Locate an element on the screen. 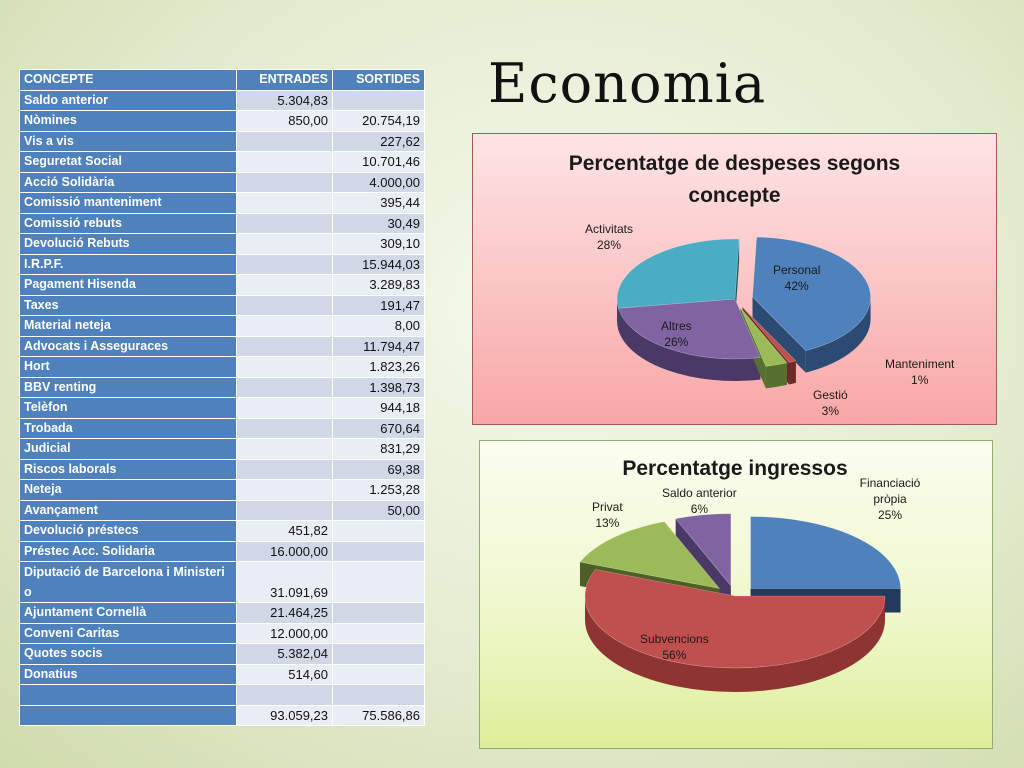  pie-slice-subvencions is located at coordinates (735, 619).